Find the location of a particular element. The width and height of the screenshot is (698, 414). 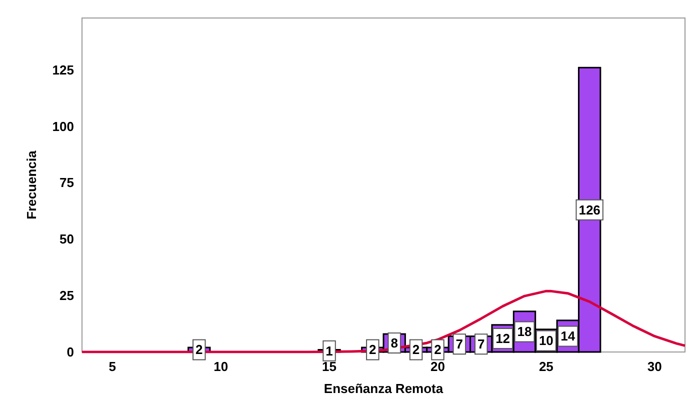

x-tick-label: 20 is located at coordinates (437, 366).